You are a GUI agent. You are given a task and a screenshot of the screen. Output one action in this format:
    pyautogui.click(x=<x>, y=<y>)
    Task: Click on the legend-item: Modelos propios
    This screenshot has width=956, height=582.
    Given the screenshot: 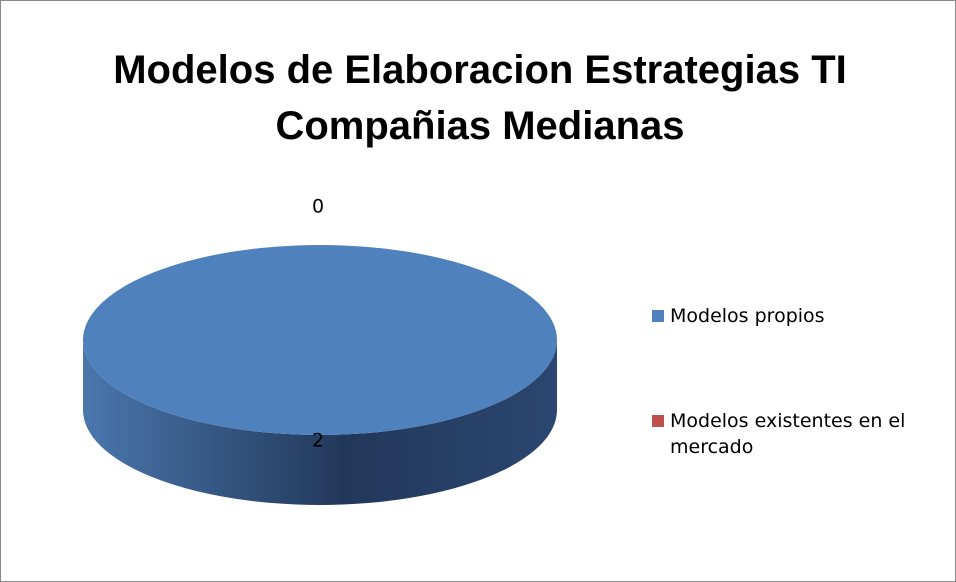 What is the action you would take?
    pyautogui.click(x=802, y=316)
    